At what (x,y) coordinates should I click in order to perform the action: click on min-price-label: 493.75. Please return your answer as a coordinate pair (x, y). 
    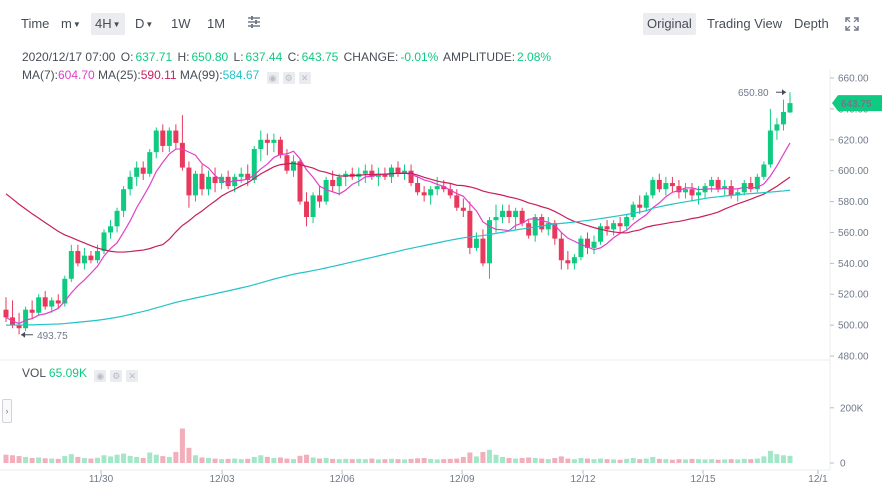
    Looking at the image, I should click on (52, 336).